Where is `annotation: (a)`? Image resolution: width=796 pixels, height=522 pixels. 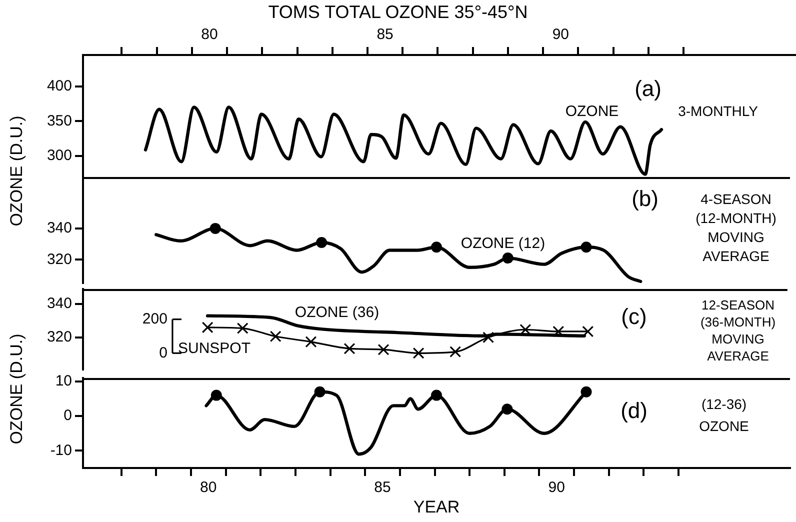
annotation: (a) is located at coordinates (648, 89).